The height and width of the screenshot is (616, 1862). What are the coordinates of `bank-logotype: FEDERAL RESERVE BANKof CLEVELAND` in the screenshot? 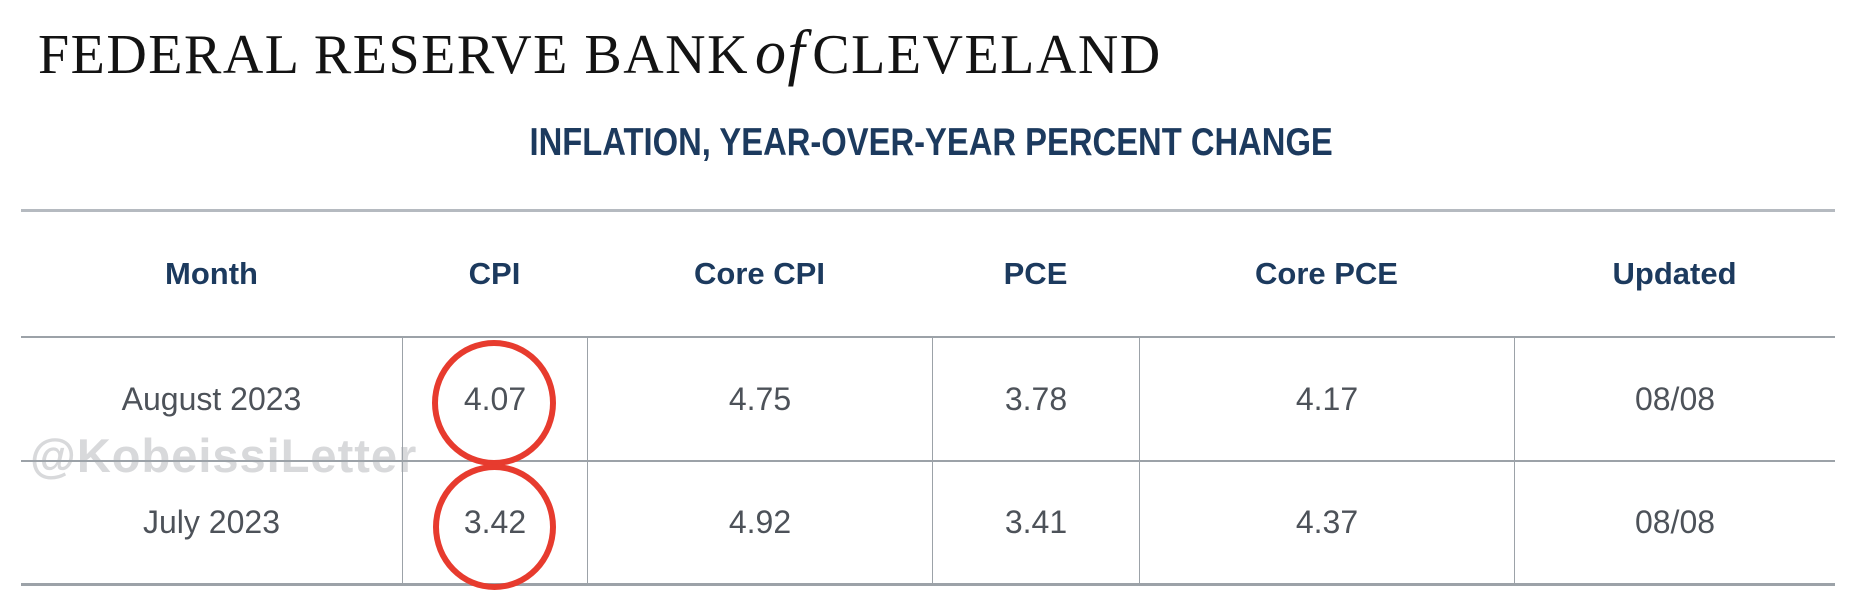 It's located at (600, 53).